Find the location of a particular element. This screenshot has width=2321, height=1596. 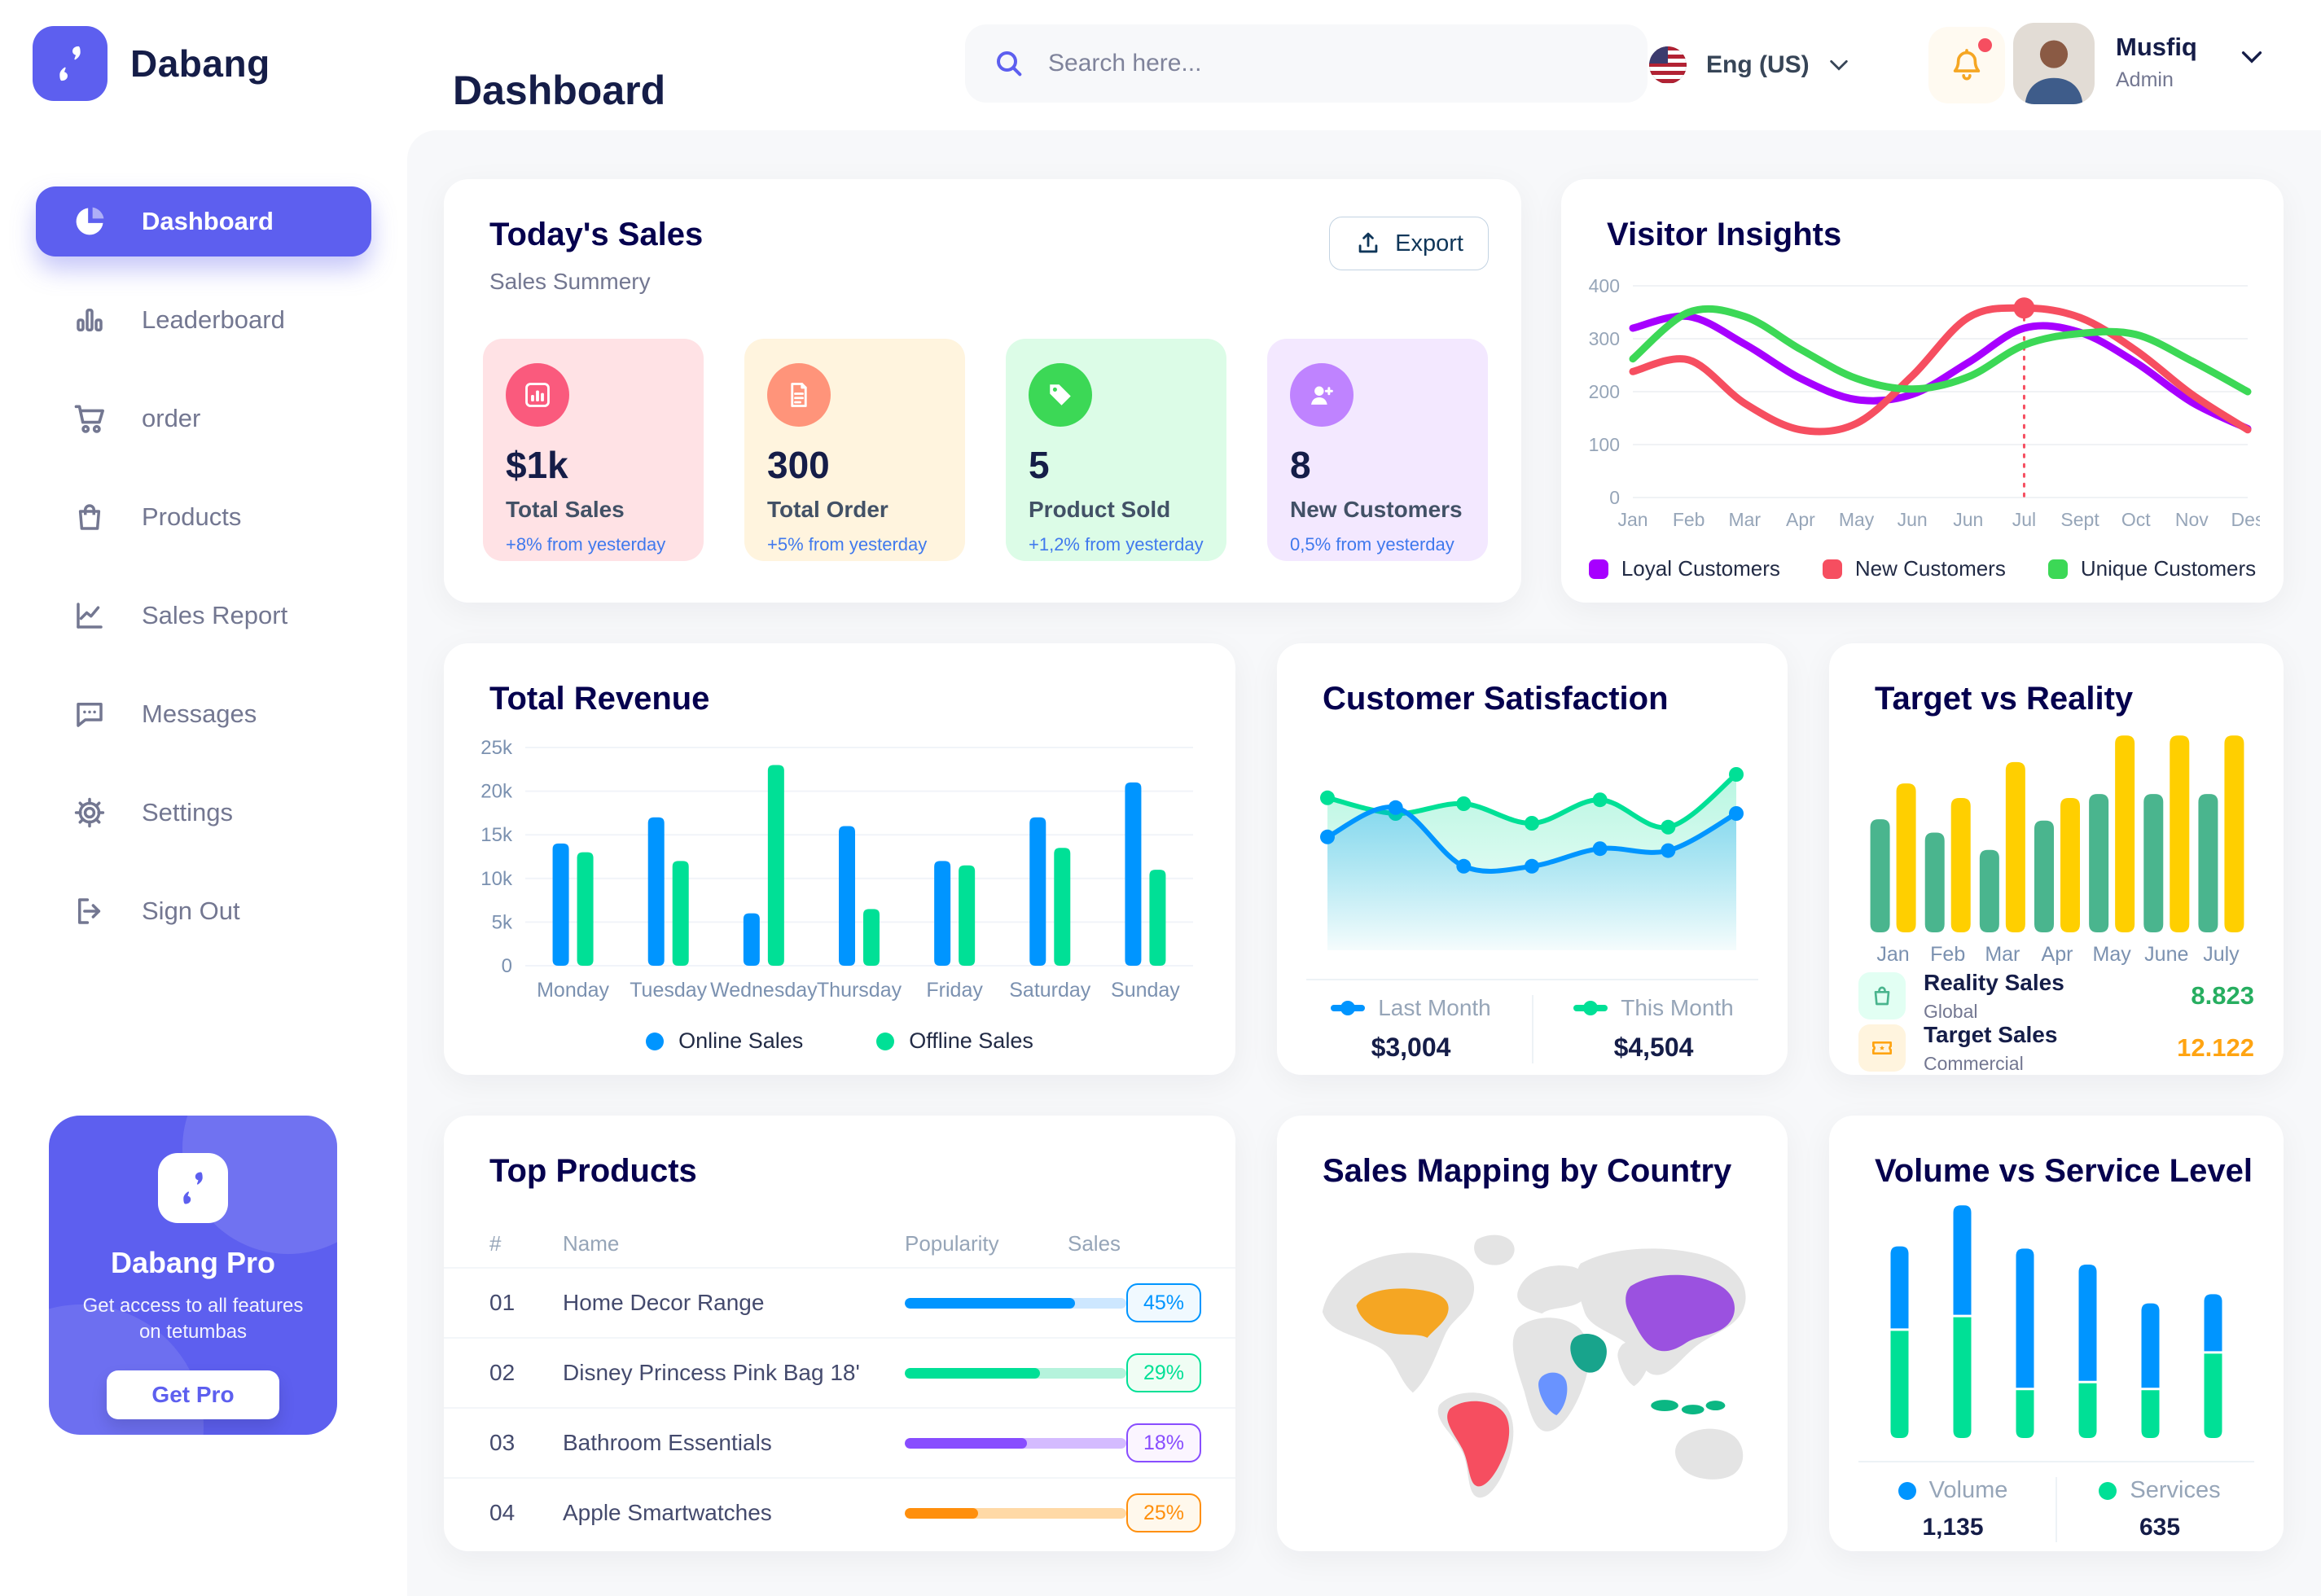

search-input is located at coordinates (1292, 63).